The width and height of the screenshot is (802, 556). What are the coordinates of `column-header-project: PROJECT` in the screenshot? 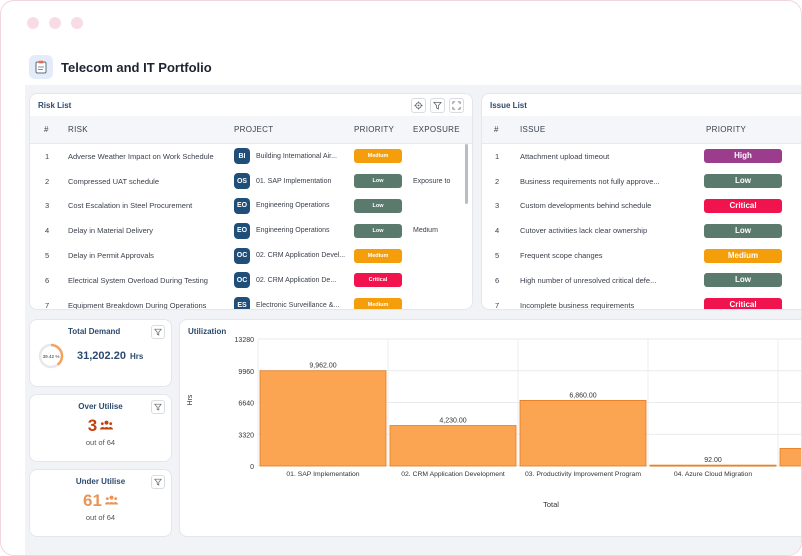 It's located at (254, 129).